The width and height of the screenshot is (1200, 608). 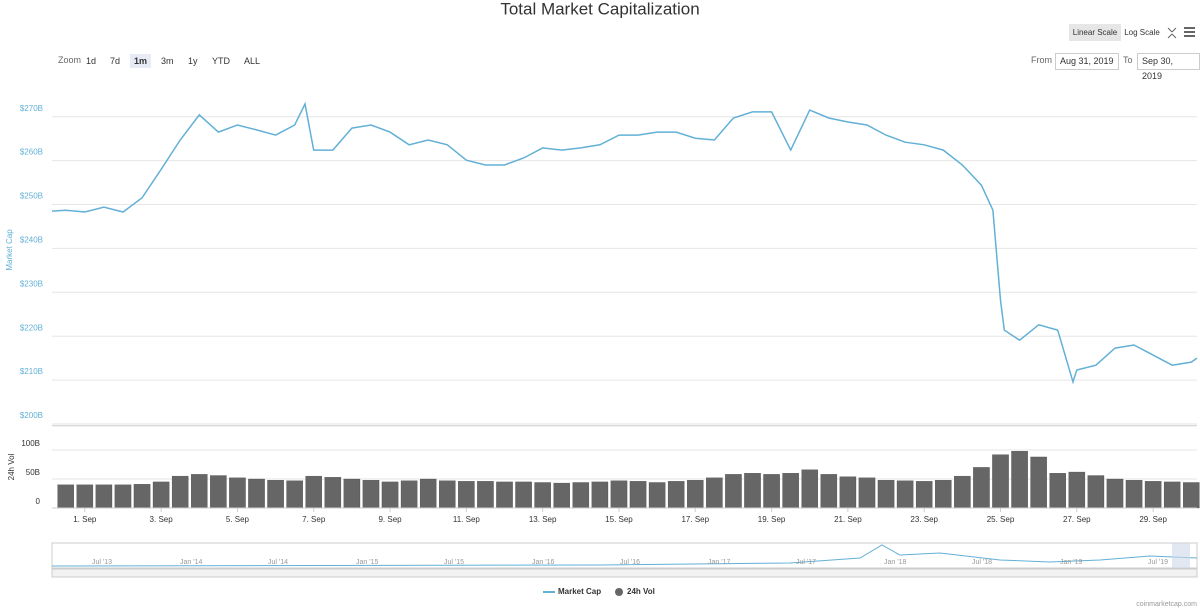 What do you see at coordinates (31, 108) in the screenshot?
I see `y-tick-label: $270B` at bounding box center [31, 108].